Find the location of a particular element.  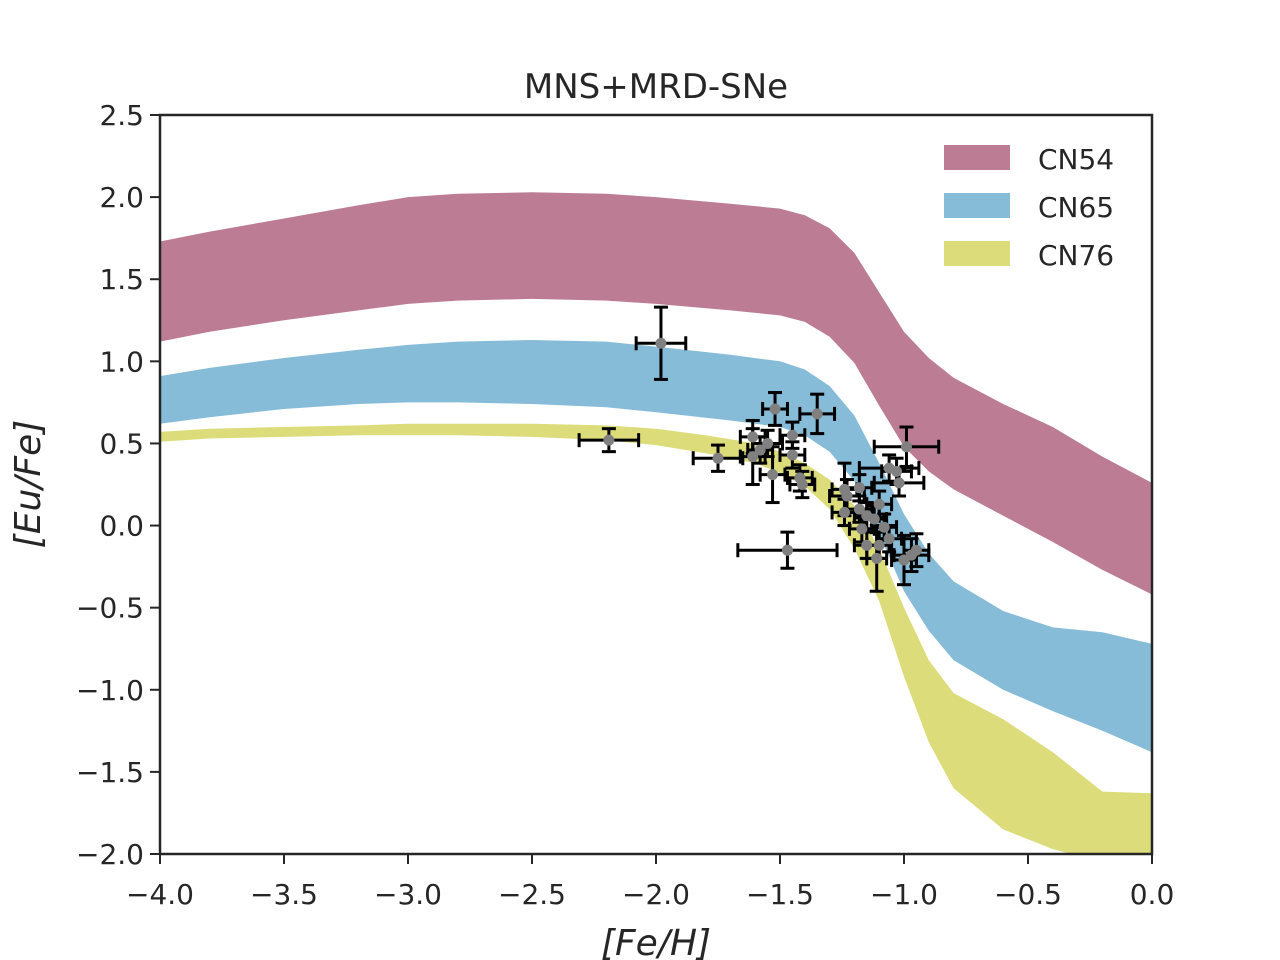

chart-title: MNS+MRD-SNe is located at coordinates (656, 87).